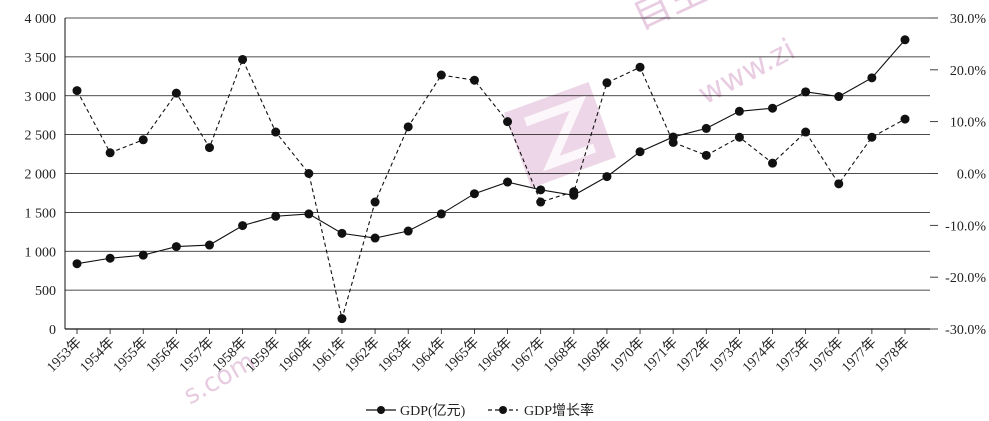  I want to click on left-tick-label: 3 000, so click(41, 97).